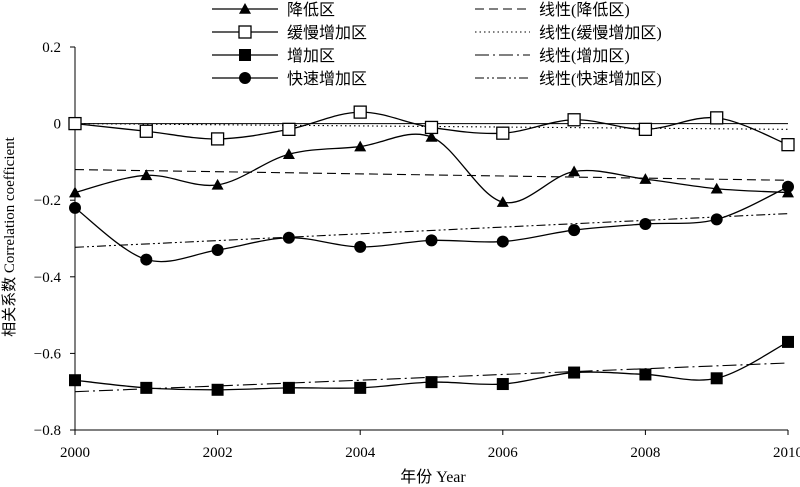 The image size is (800, 487). Describe the element at coordinates (48, 278) in the screenshot. I see `y-tick-label: −0.4` at that location.